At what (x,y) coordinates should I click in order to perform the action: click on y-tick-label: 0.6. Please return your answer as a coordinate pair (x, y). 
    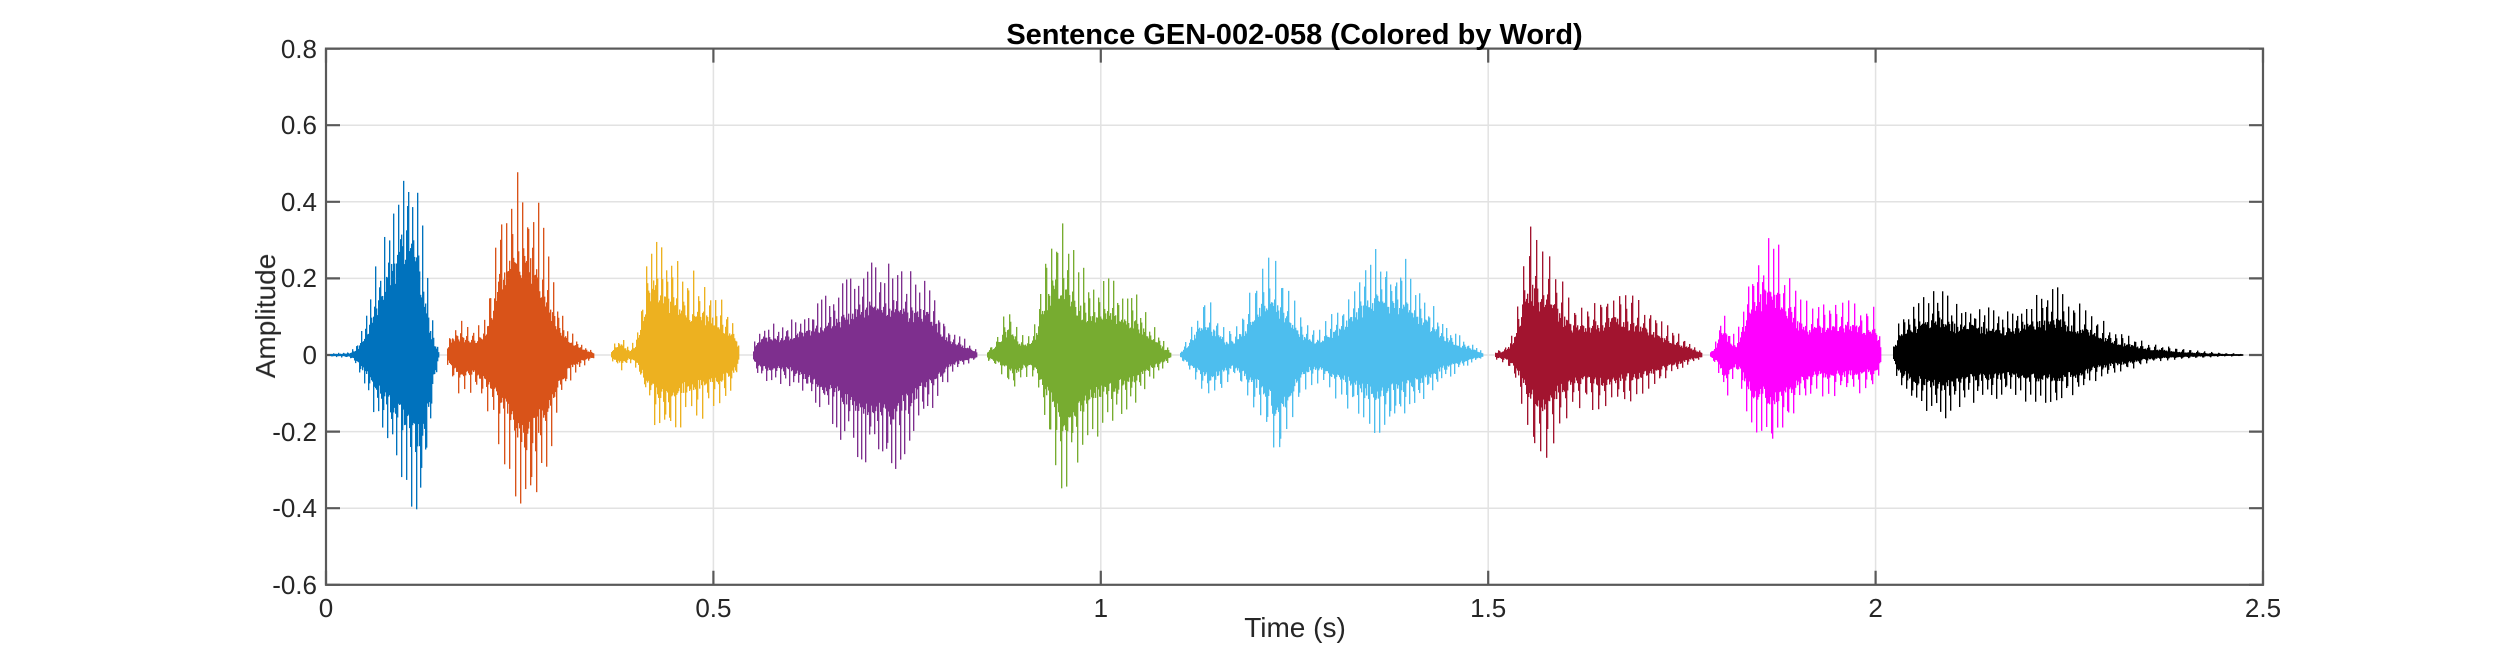
    Looking at the image, I should click on (298, 125).